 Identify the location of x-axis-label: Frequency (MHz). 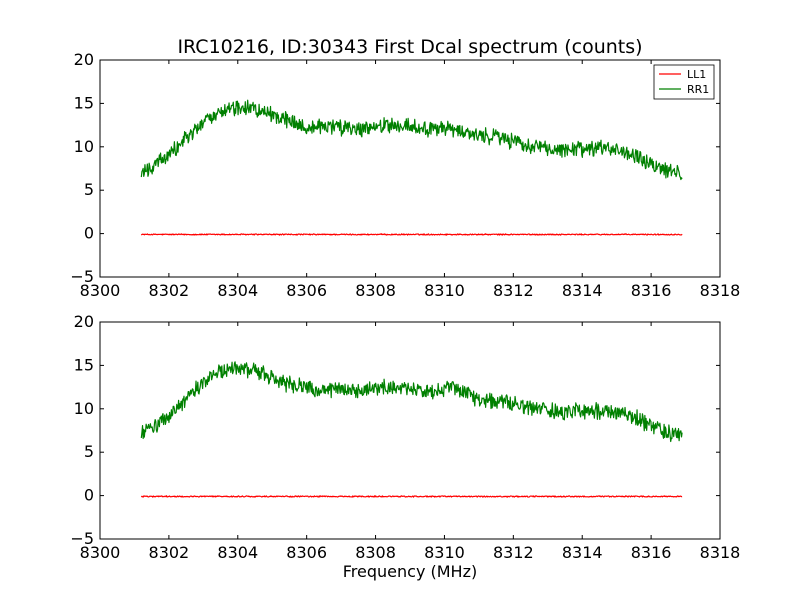
(410, 571).